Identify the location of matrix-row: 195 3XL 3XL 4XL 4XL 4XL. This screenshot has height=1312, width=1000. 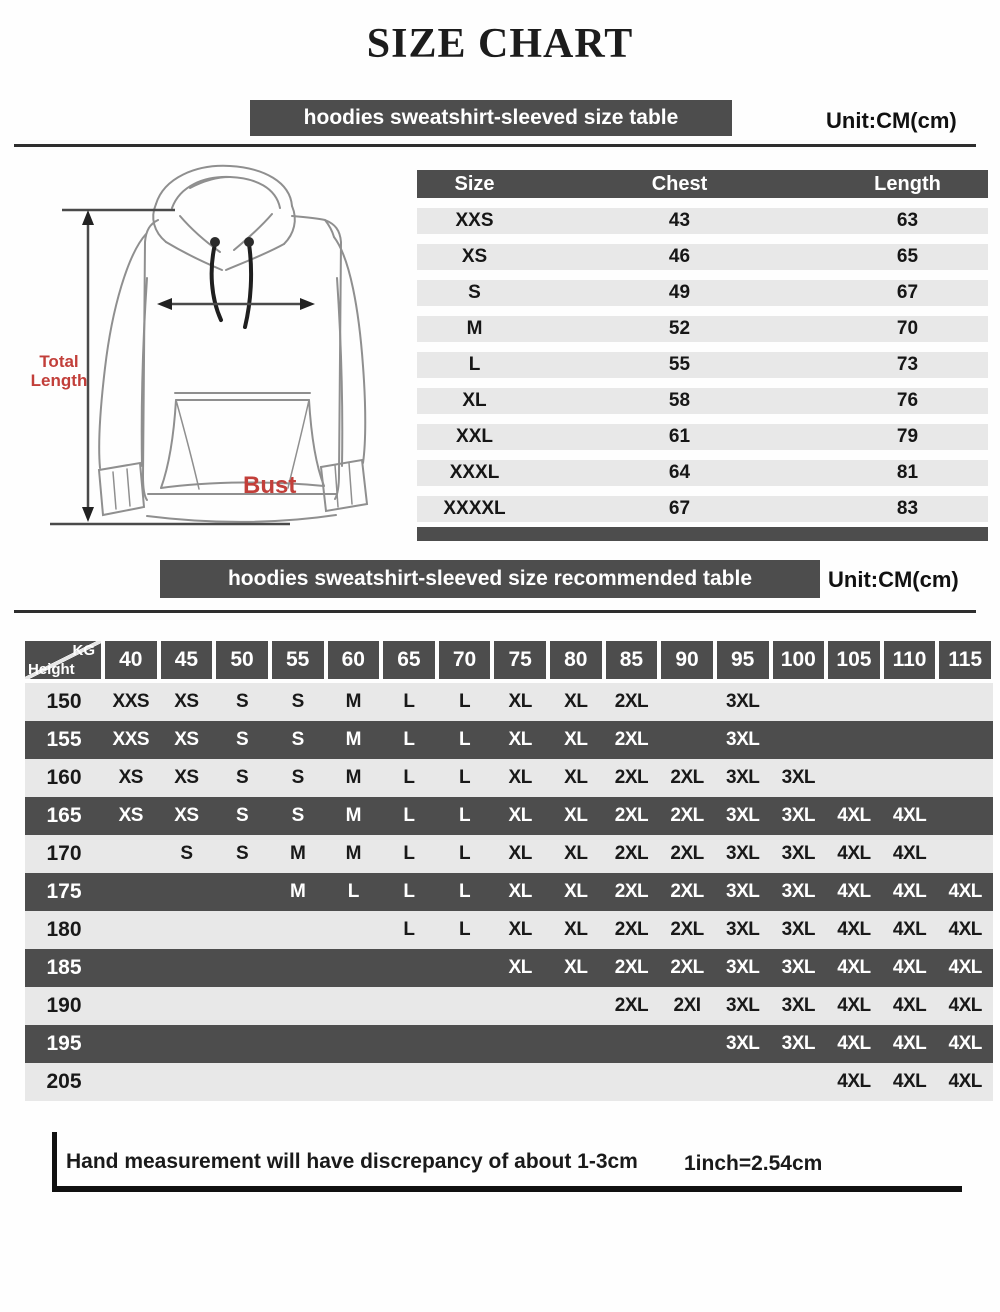
(509, 1044).